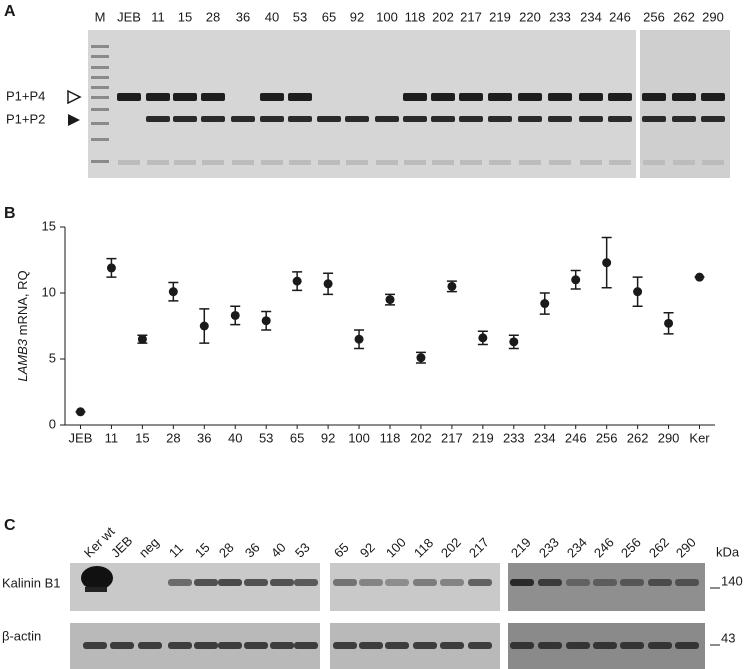 The height and width of the screenshot is (669, 746). Describe the element at coordinates (684, 16) in the screenshot. I see `lane-label: 262` at that location.